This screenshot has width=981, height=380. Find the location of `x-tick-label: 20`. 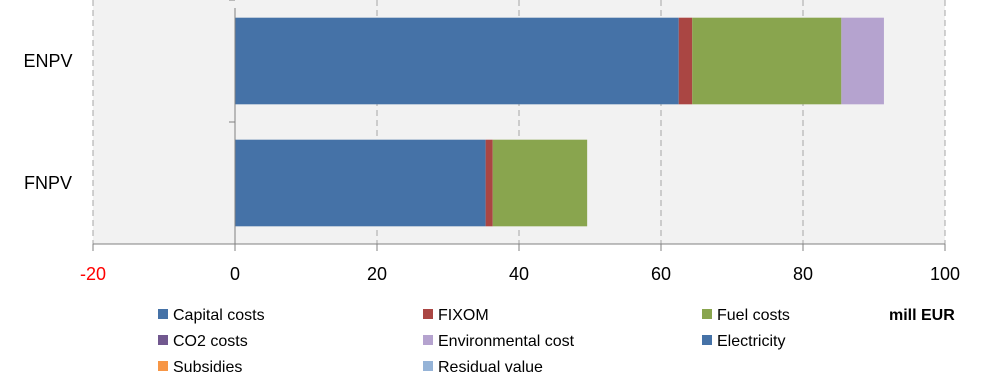

x-tick-label: 20 is located at coordinates (377, 274).